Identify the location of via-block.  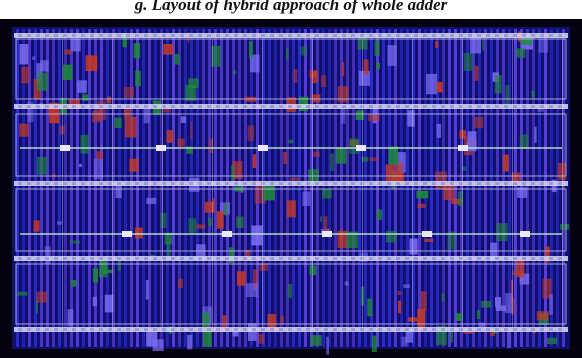
(263, 148).